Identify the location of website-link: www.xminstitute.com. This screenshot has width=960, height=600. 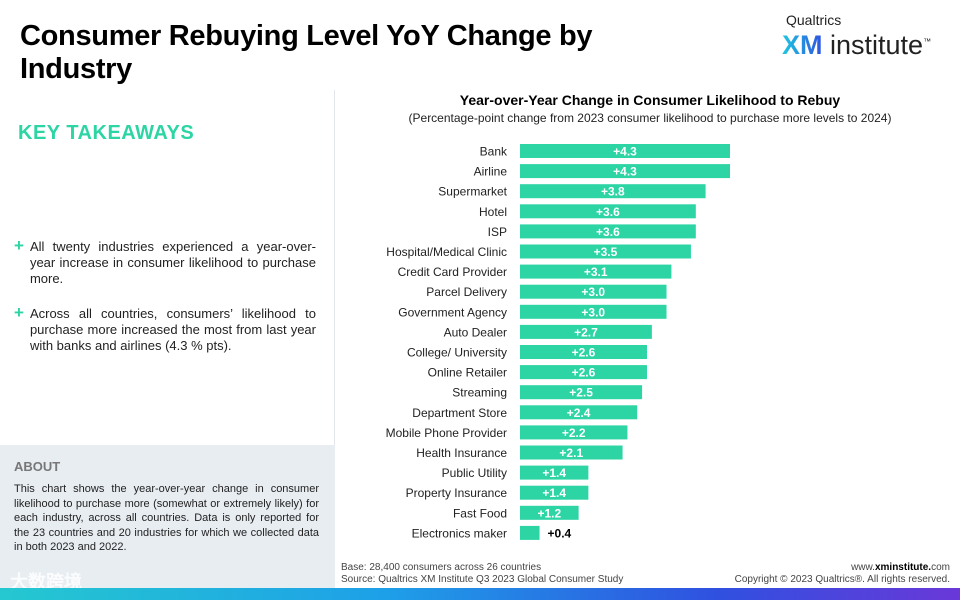
(900, 567).